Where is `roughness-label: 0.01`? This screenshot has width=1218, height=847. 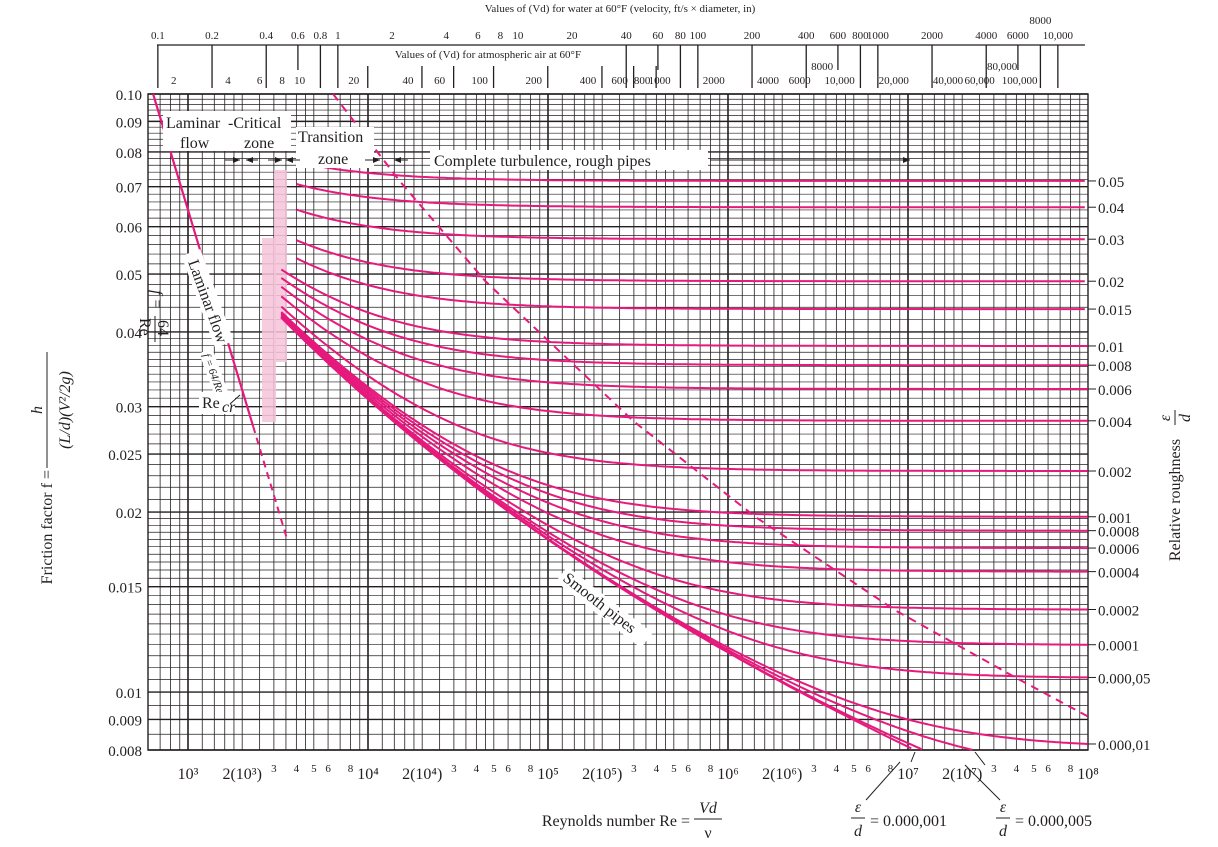 roughness-label: 0.01 is located at coordinates (1111, 348).